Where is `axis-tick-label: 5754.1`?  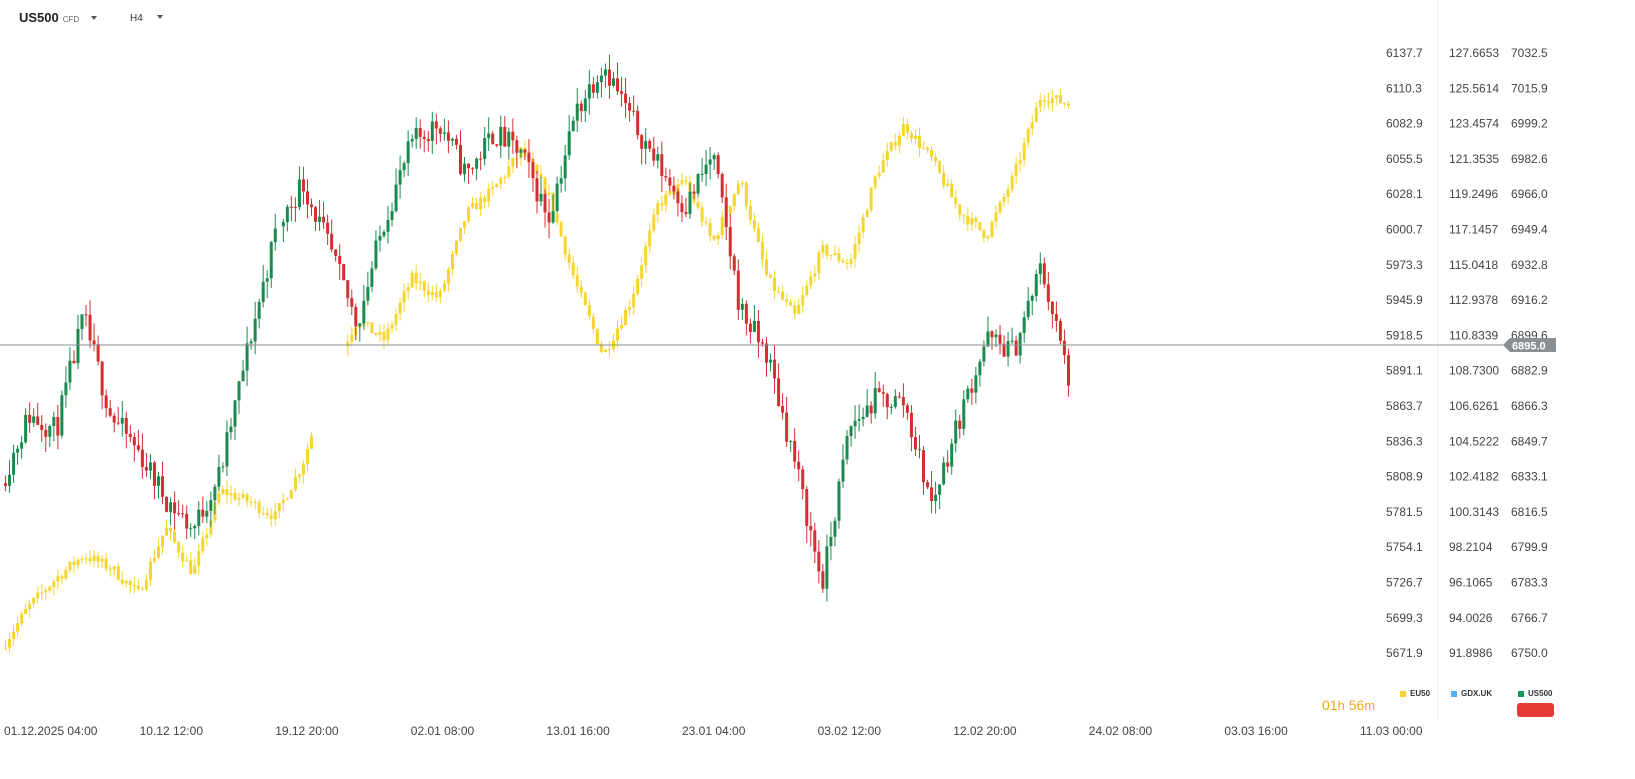
axis-tick-label: 5754.1 is located at coordinates (1404, 547).